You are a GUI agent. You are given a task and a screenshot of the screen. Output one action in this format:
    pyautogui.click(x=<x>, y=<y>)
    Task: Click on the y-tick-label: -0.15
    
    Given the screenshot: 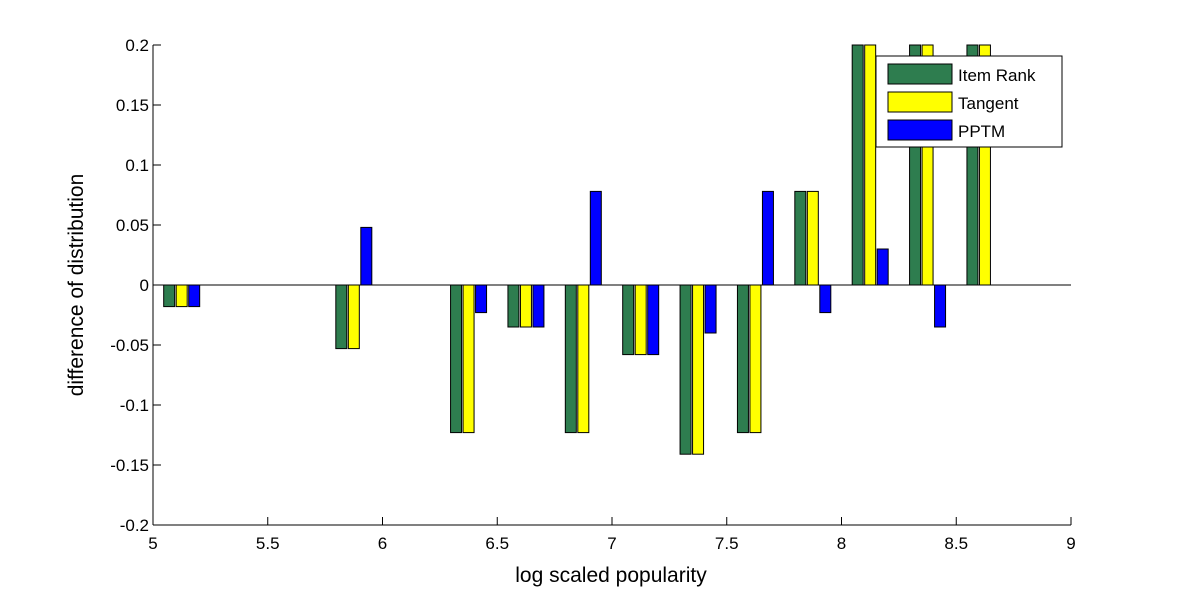 What is the action you would take?
    pyautogui.click(x=129, y=465)
    